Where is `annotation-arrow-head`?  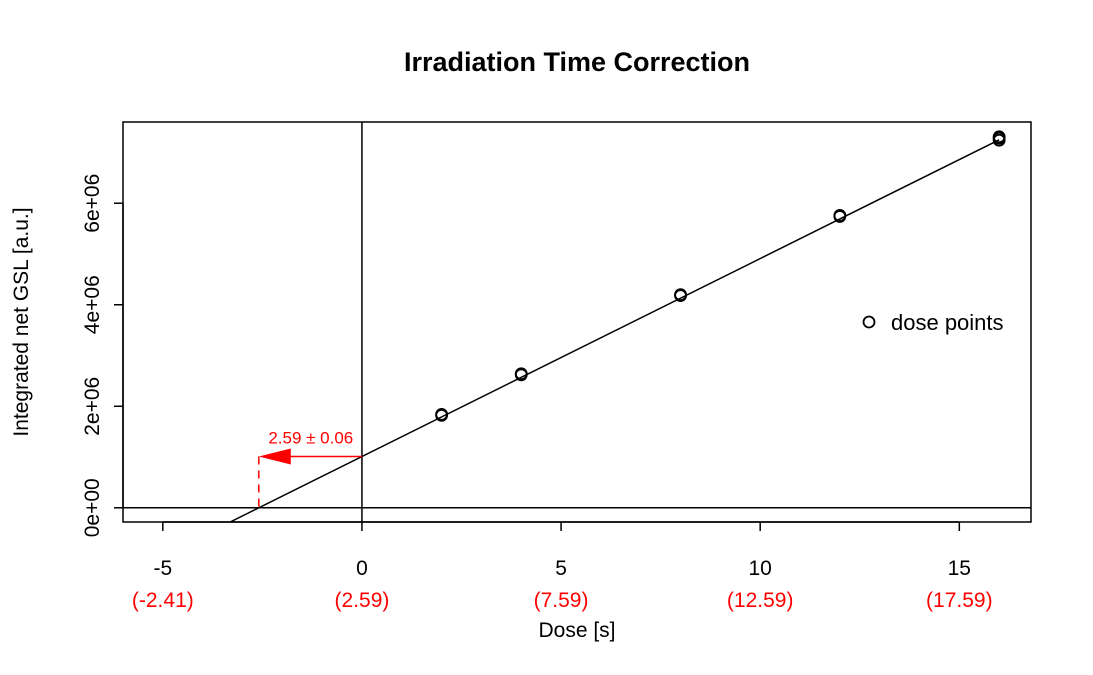
annotation-arrow-head is located at coordinates (274, 456).